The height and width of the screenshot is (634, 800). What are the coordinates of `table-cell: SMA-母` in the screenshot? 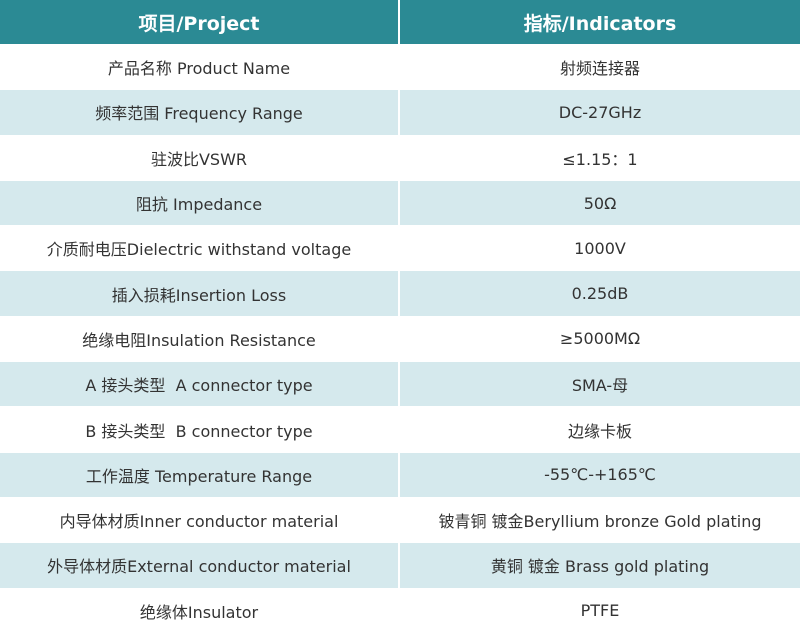 It's located at (600, 385).